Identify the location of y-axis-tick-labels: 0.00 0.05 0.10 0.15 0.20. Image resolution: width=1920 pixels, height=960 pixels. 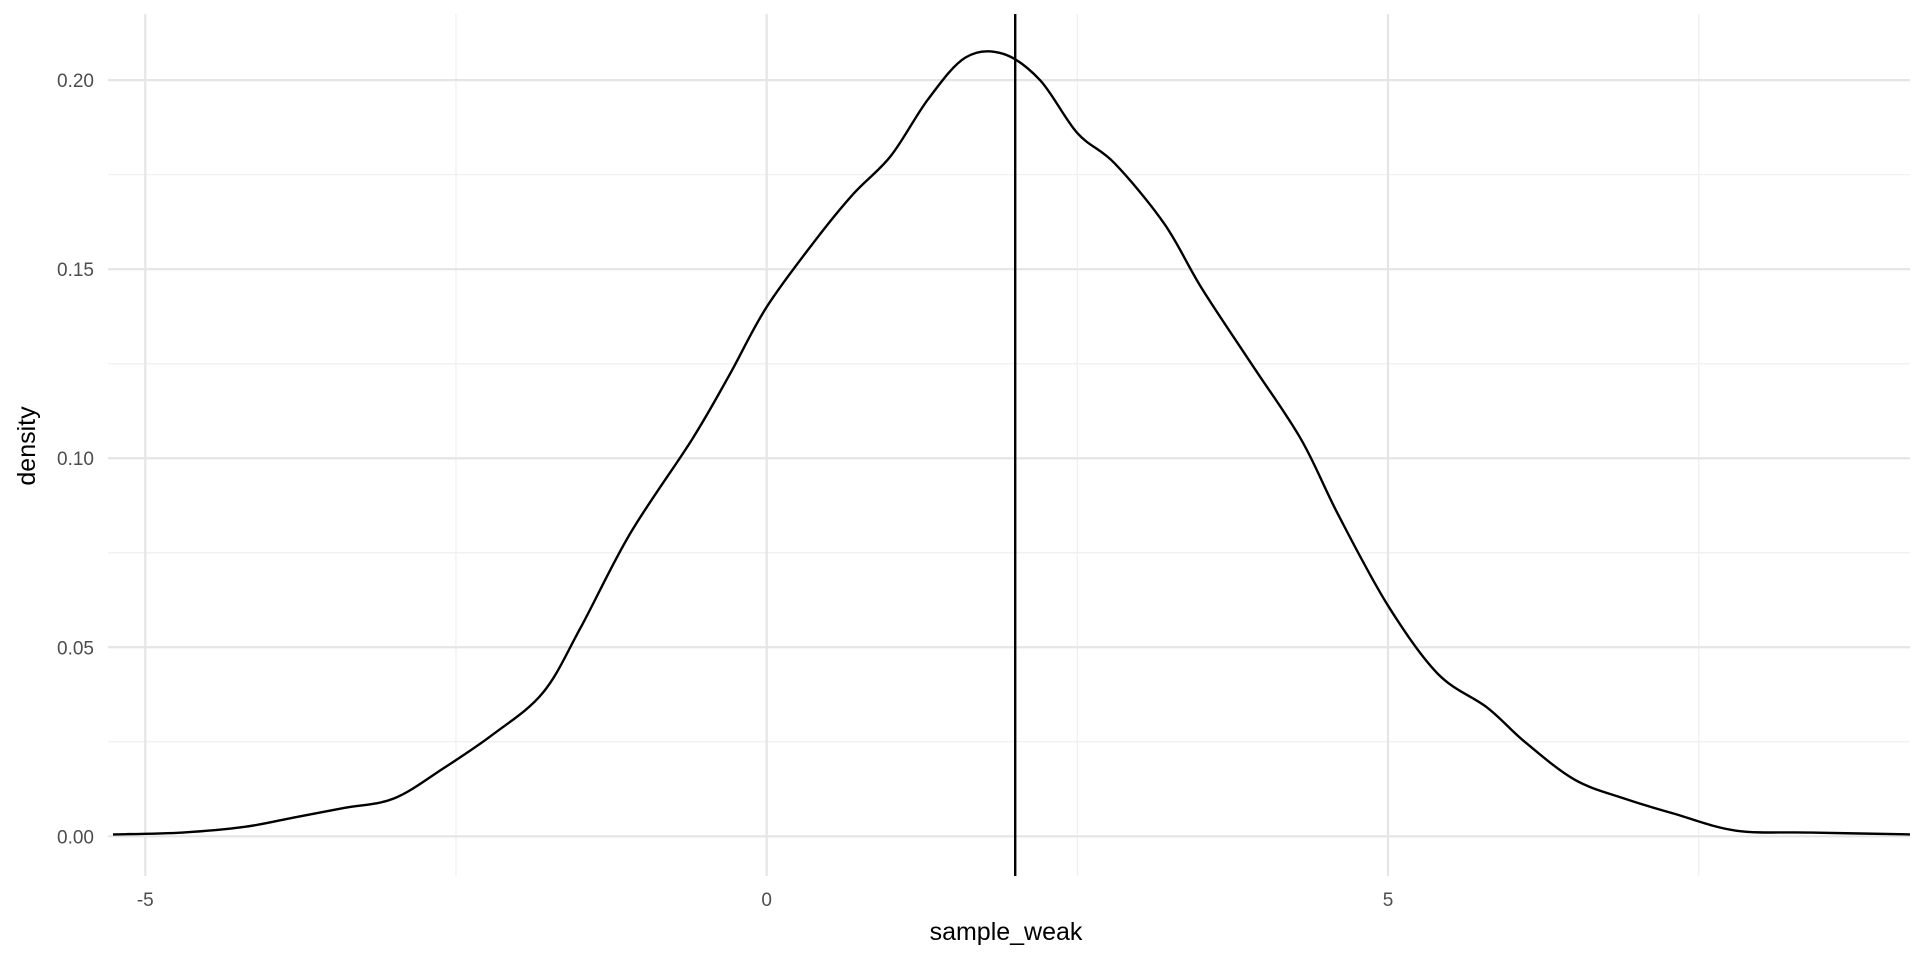
(75, 459).